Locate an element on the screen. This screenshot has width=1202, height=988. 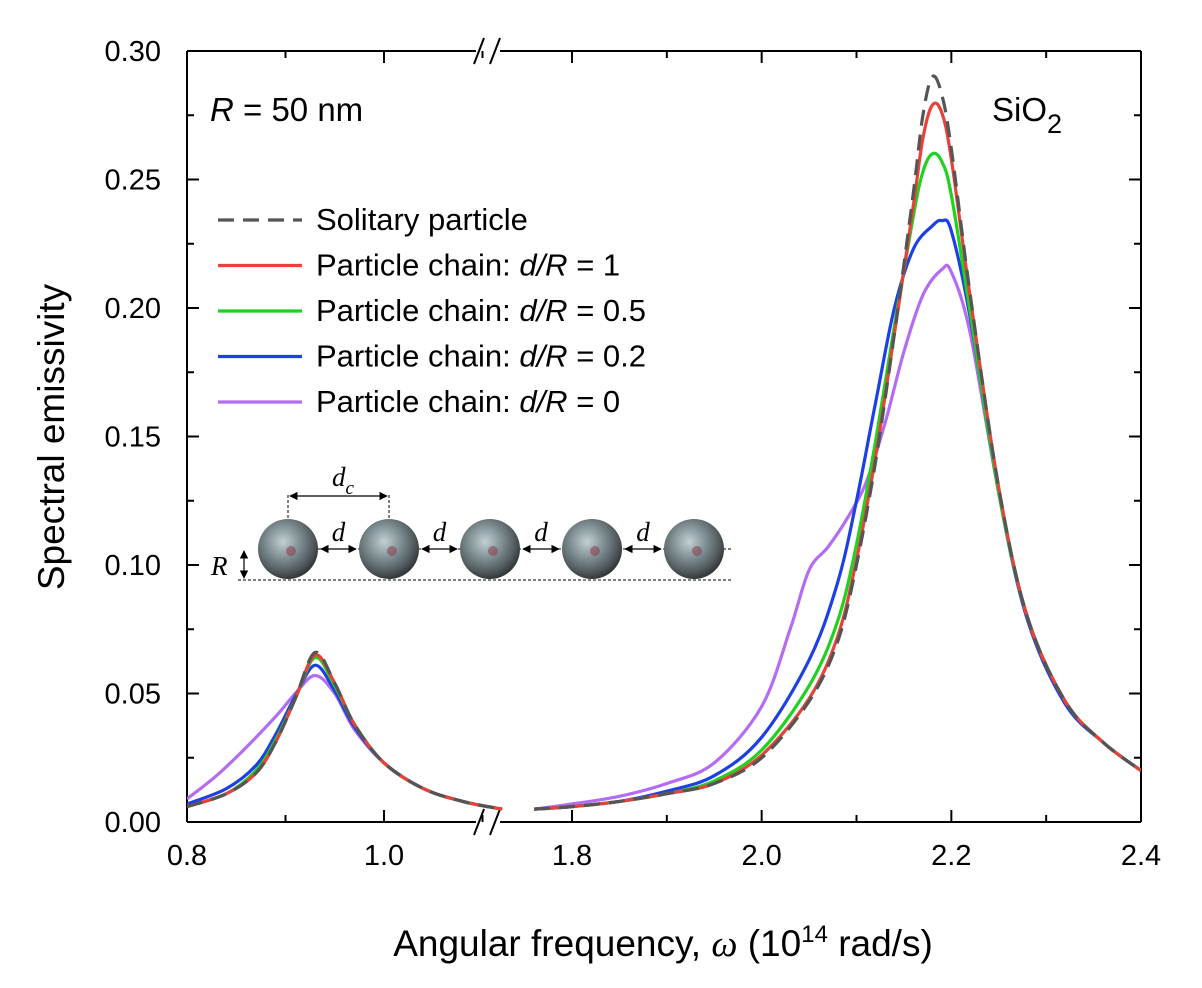
gap-label-2: d is located at coordinates (541, 532).